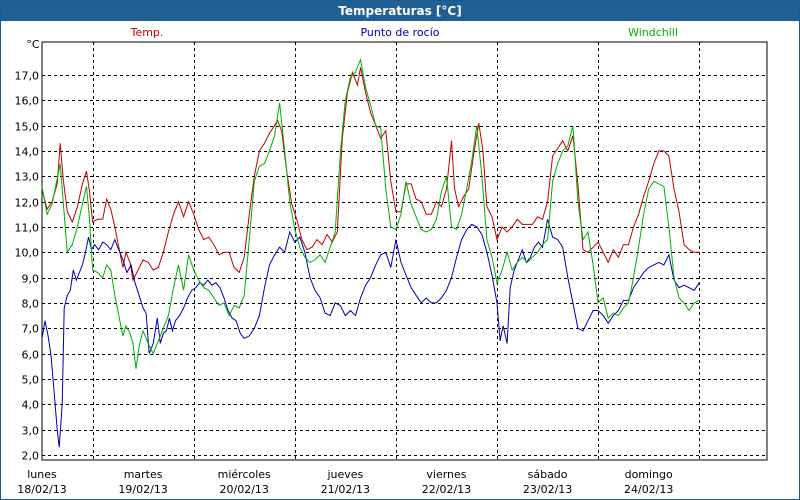 The height and width of the screenshot is (500, 800). What do you see at coordinates (31, 456) in the screenshot?
I see `y-tick-label: 2,0` at bounding box center [31, 456].